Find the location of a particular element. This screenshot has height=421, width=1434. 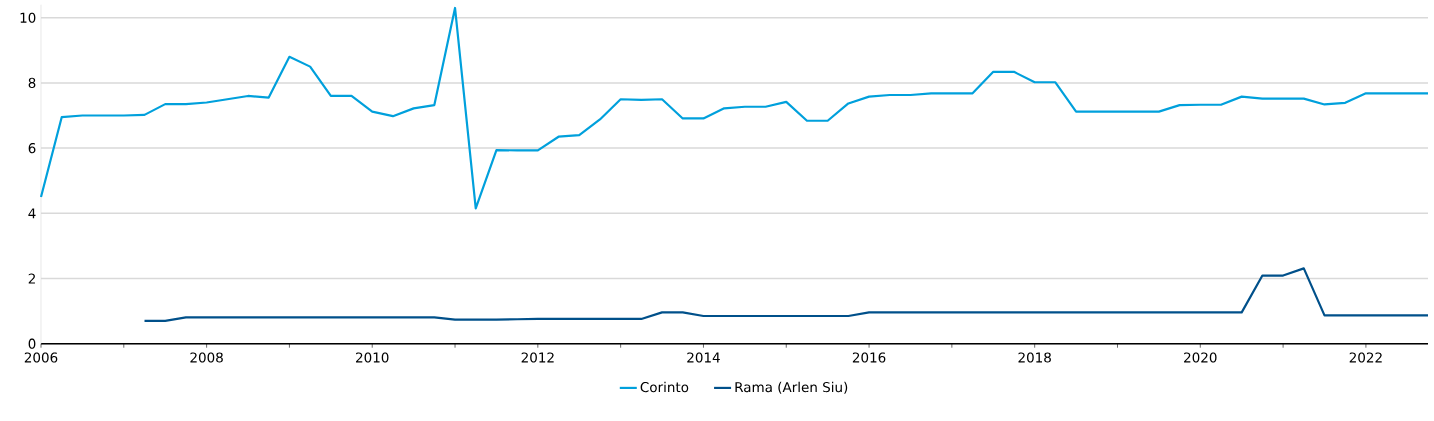

x-tick-label: 2014 is located at coordinates (703, 357).